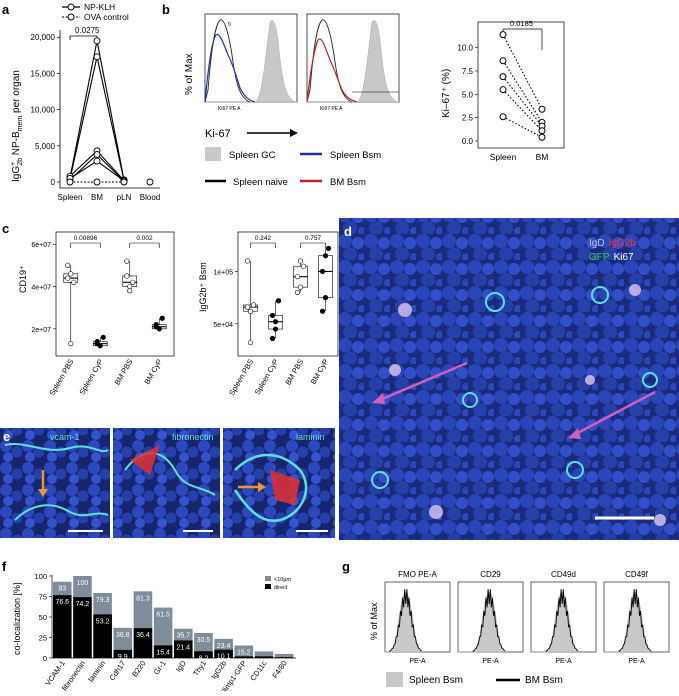 The image size is (679, 696). What do you see at coordinates (62, 602) in the screenshot?
I see `f-direct-label: 76.6` at bounding box center [62, 602].